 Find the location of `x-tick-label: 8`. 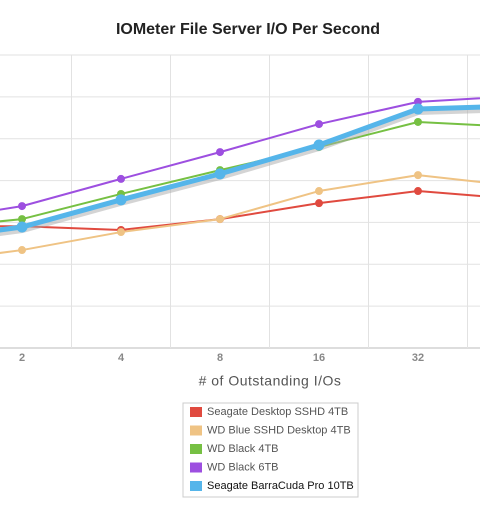

x-tick-label: 8 is located at coordinates (220, 358).